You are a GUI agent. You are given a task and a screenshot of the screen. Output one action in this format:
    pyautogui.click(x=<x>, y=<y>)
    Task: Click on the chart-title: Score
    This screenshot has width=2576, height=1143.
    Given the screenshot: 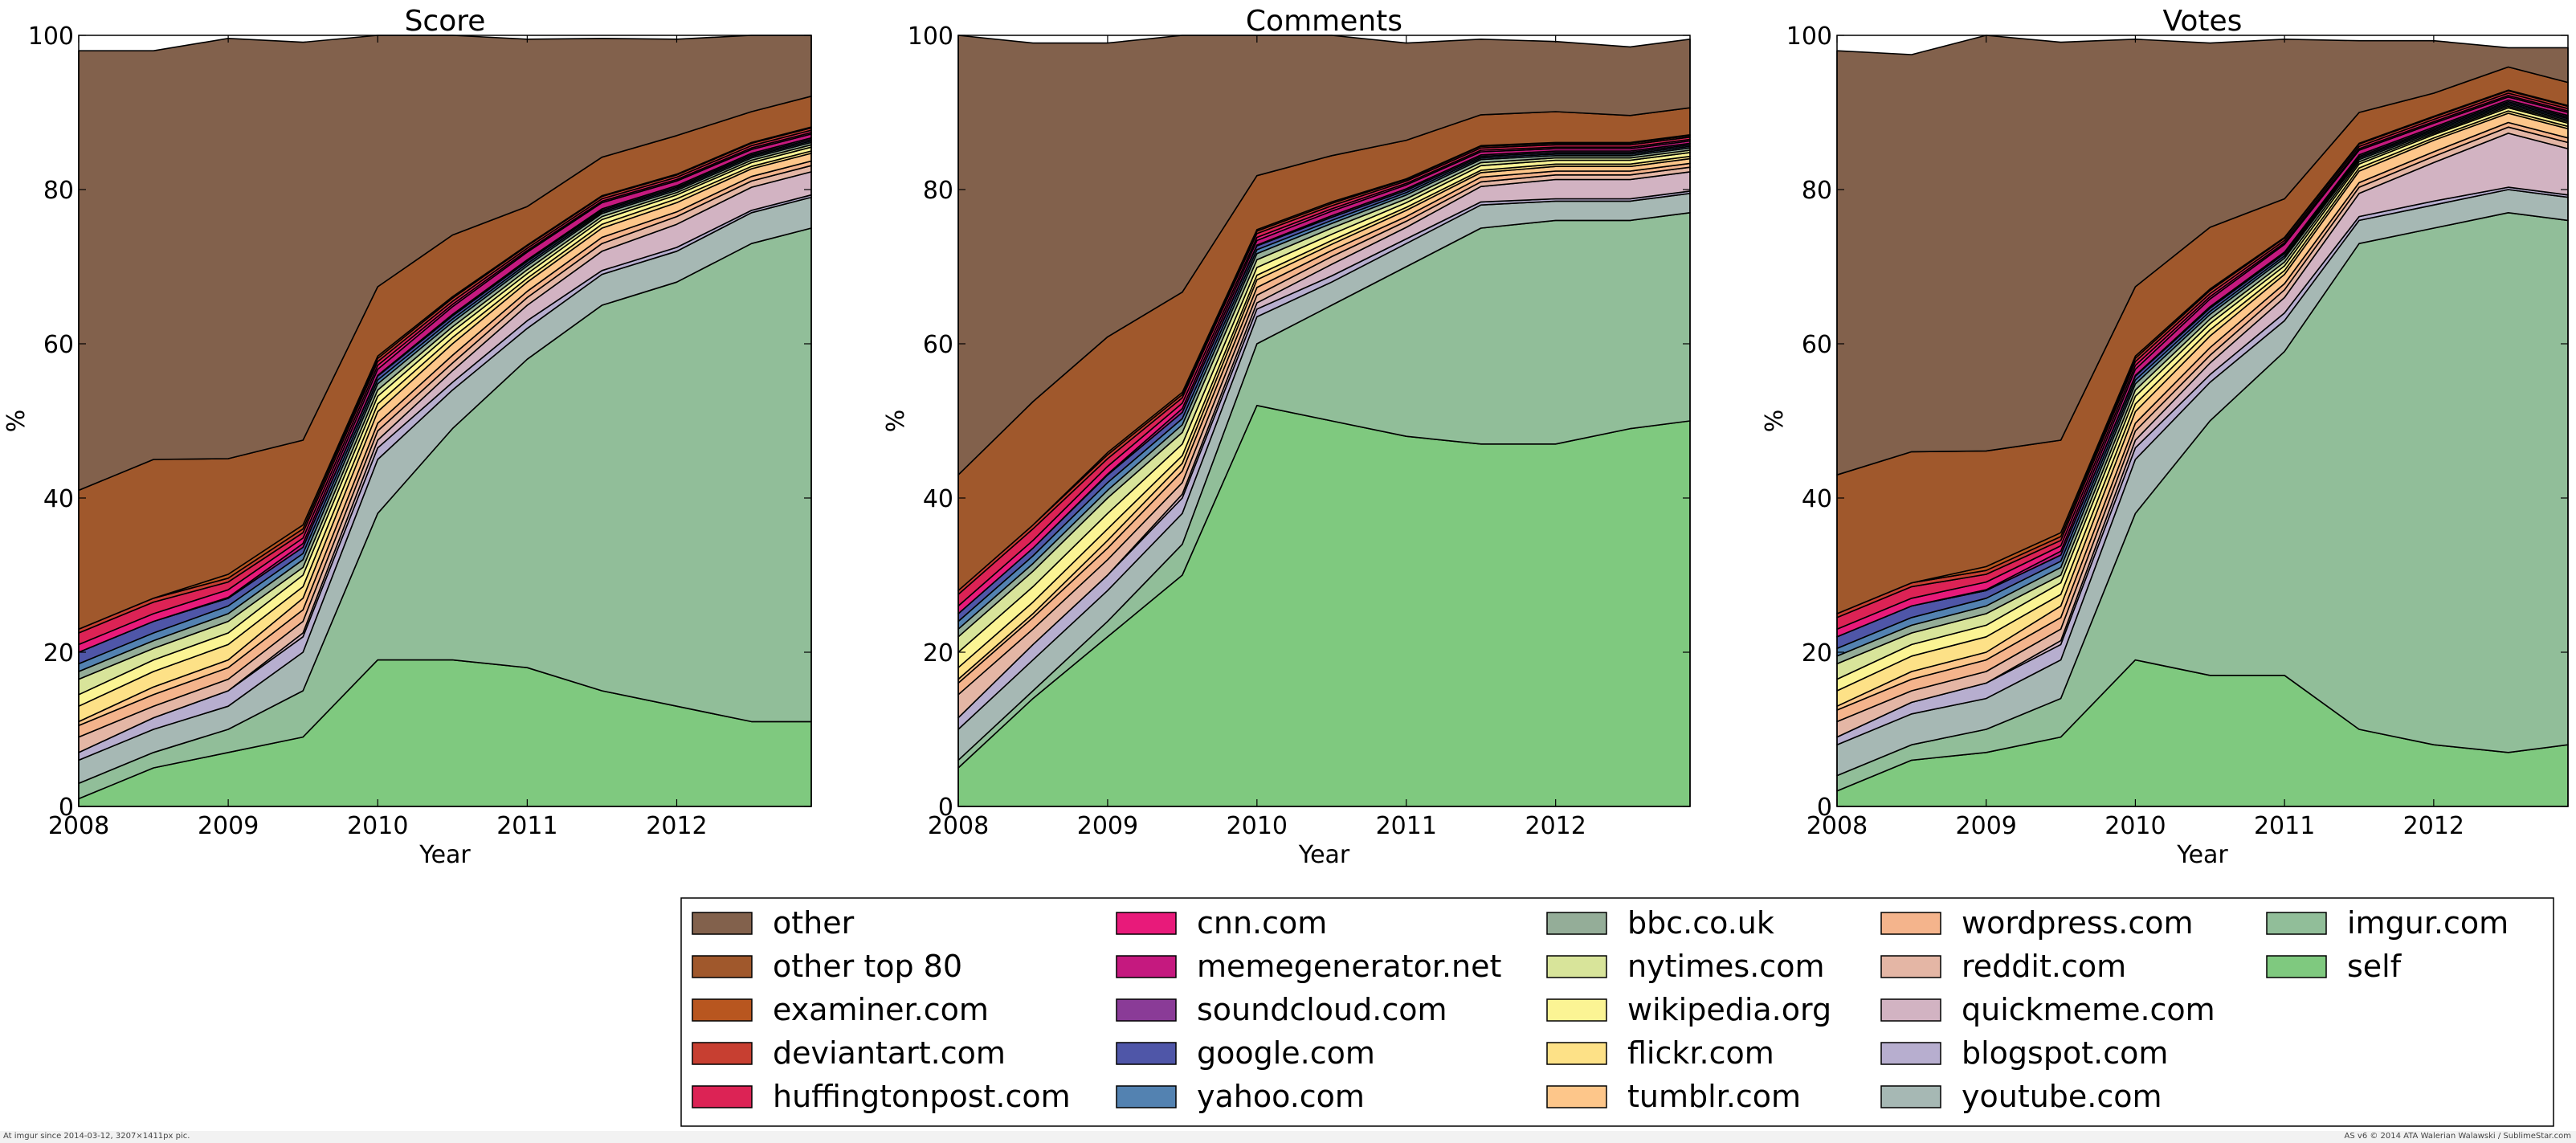 What is the action you would take?
    pyautogui.click(x=445, y=21)
    